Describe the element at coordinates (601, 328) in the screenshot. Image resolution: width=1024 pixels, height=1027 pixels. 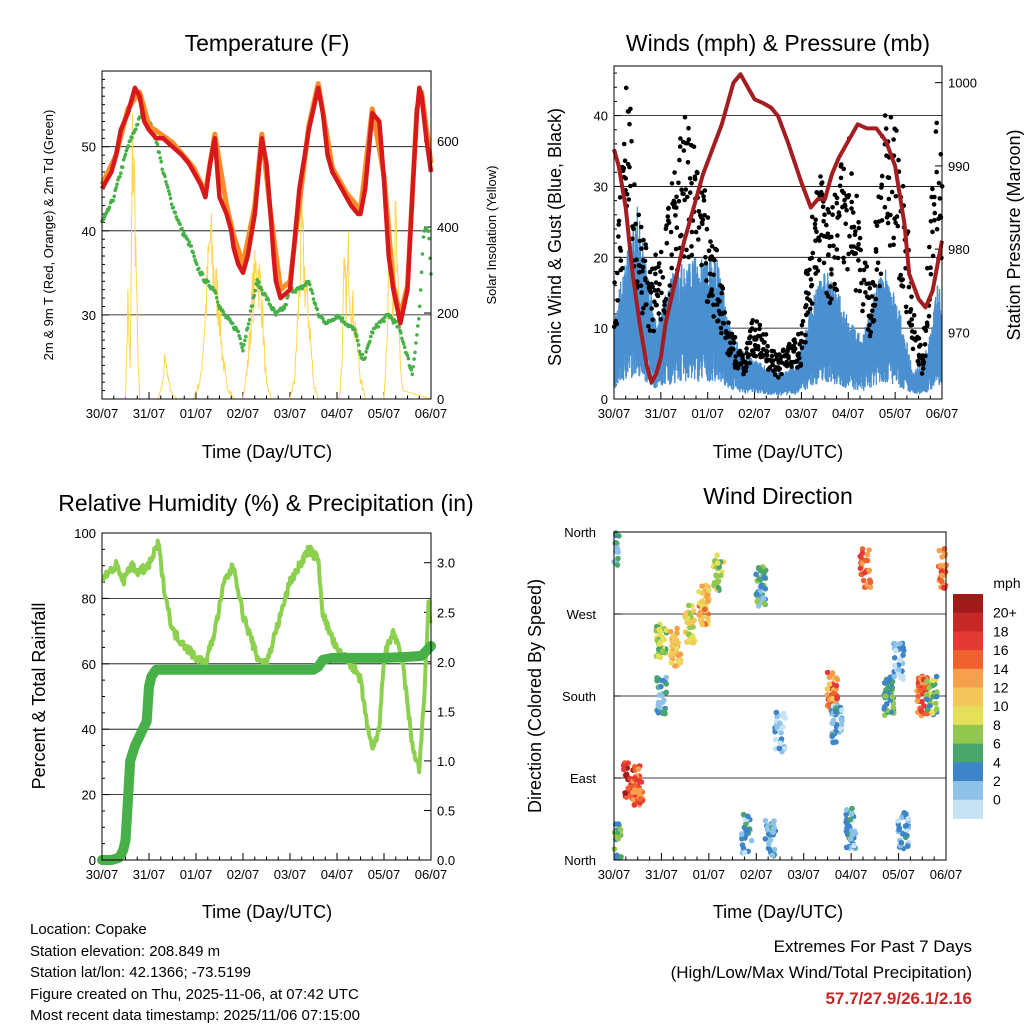
I see `winds-ytick-label-1: 10` at that location.